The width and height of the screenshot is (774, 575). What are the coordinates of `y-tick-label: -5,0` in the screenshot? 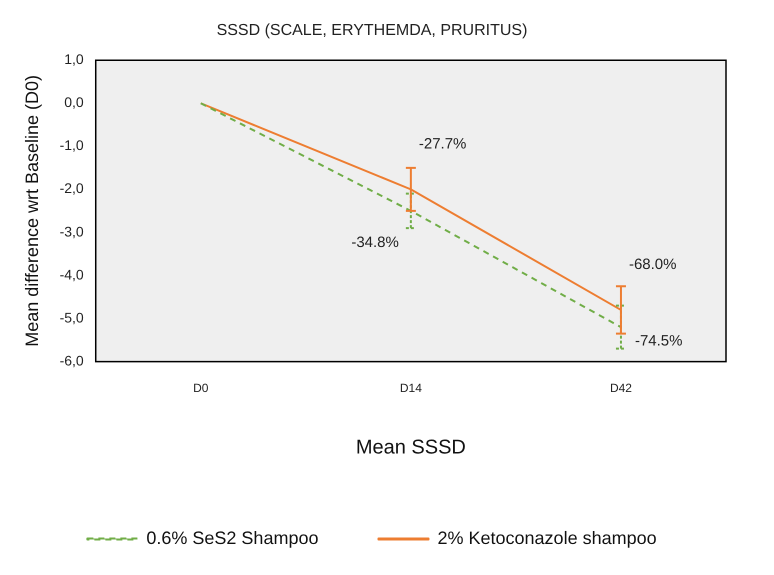 It's located at (72, 317).